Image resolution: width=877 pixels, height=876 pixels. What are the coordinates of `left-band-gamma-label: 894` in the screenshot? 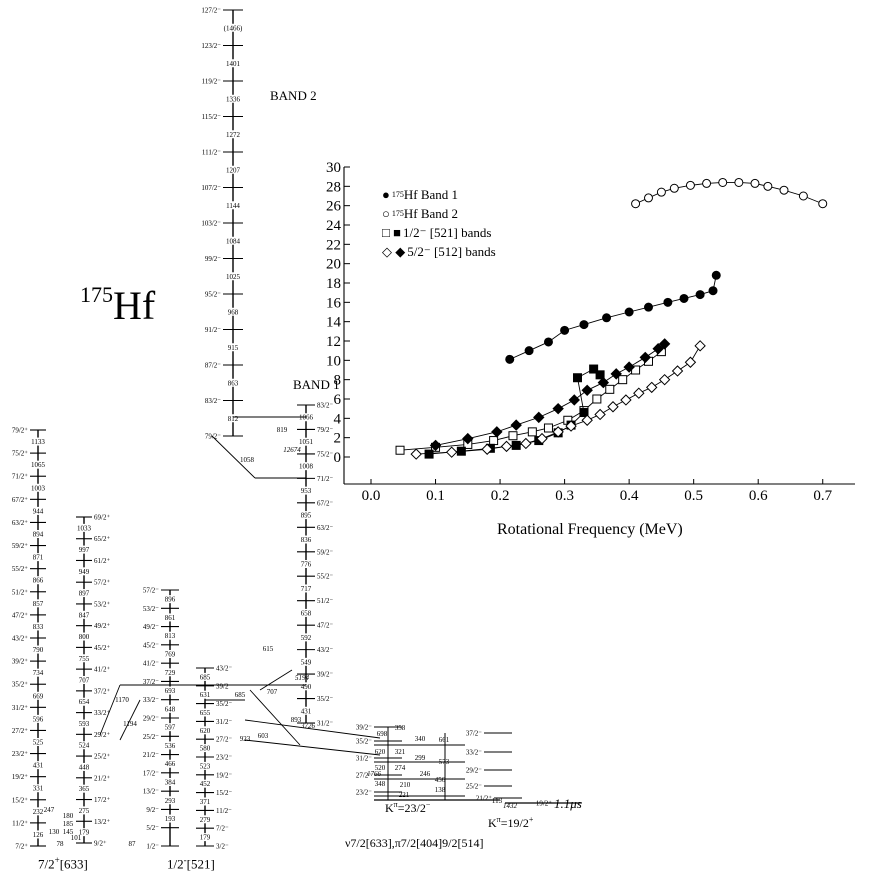 It's located at (38, 535).